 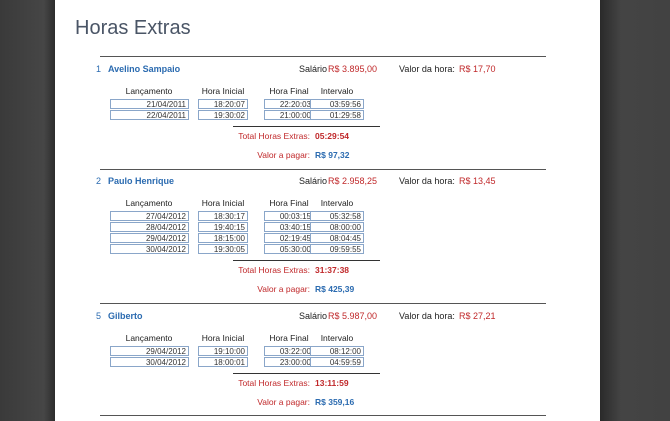 I want to click on amount-due-value: R$ 359,16, so click(x=335, y=402).